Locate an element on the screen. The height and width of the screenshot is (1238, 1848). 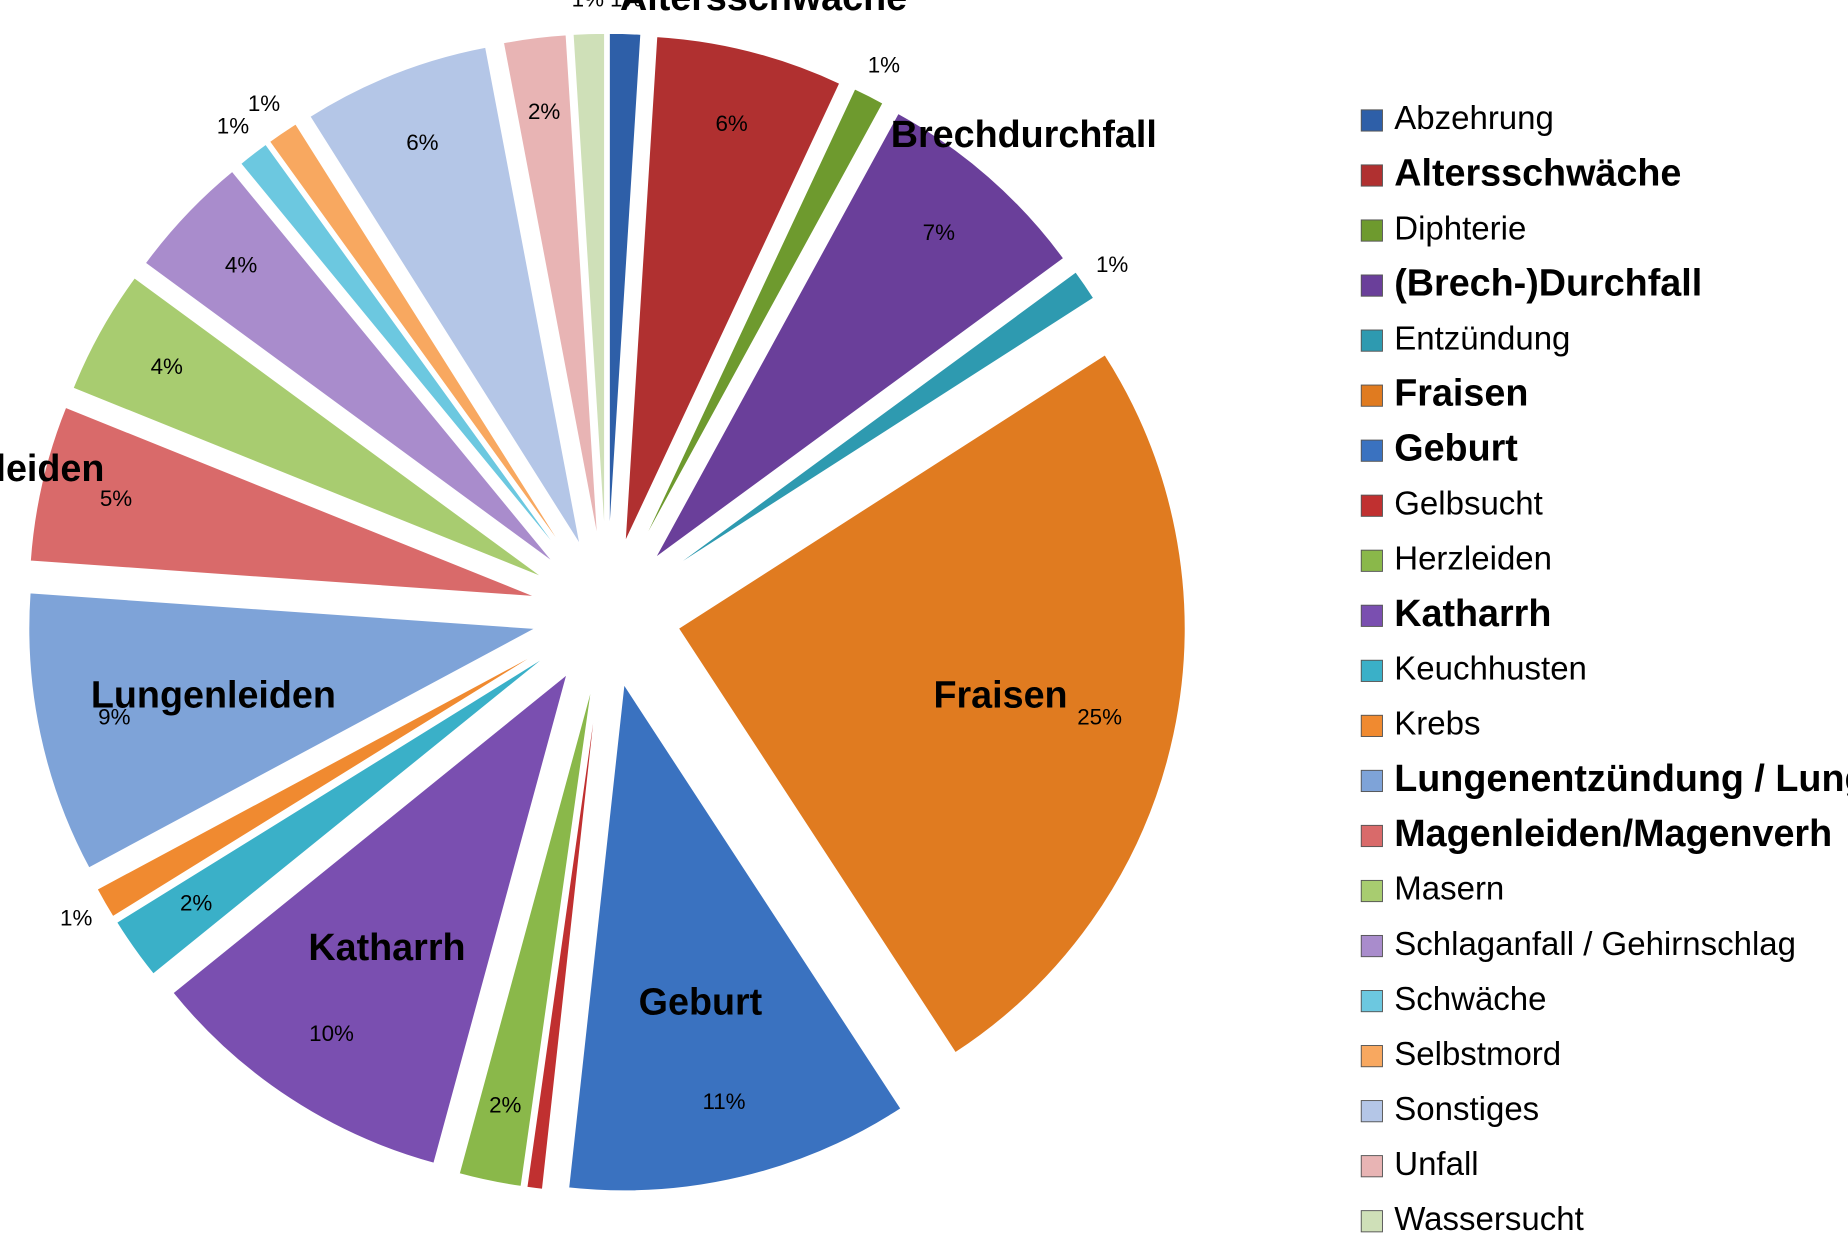
legend-label: Keuchhusten is located at coordinates (1490, 668).